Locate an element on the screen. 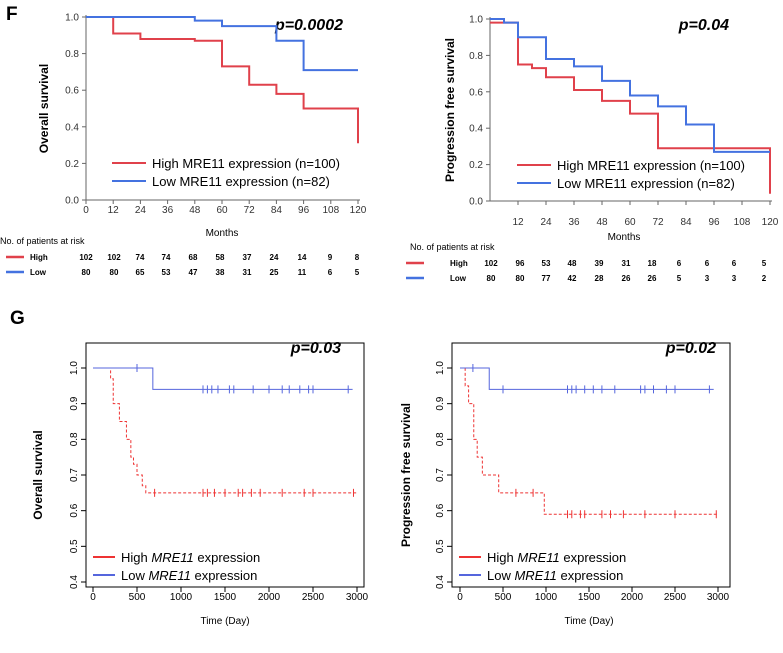 This screenshot has width=783, height=653. x-tick-label: 500 is located at coordinates (137, 597).